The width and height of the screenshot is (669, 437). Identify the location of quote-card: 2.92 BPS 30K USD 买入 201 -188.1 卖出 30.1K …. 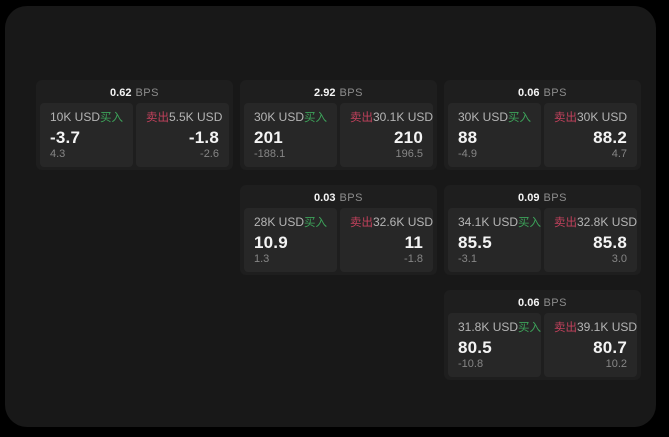
(338, 125).